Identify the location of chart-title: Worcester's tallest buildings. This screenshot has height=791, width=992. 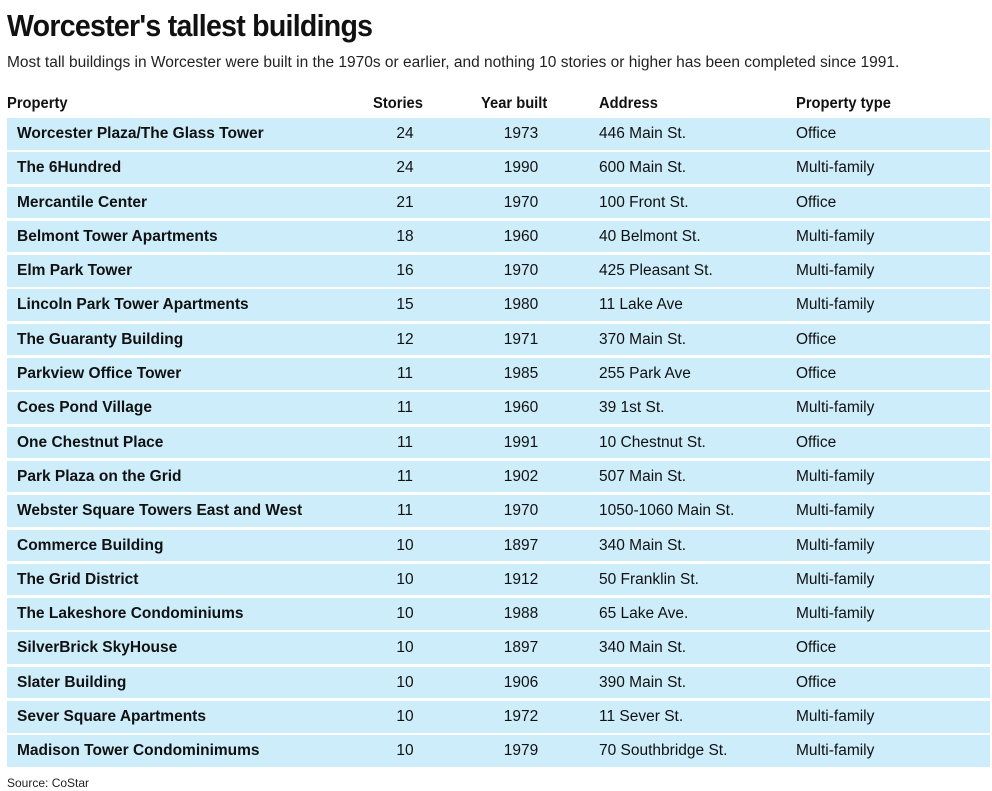
(190, 25).